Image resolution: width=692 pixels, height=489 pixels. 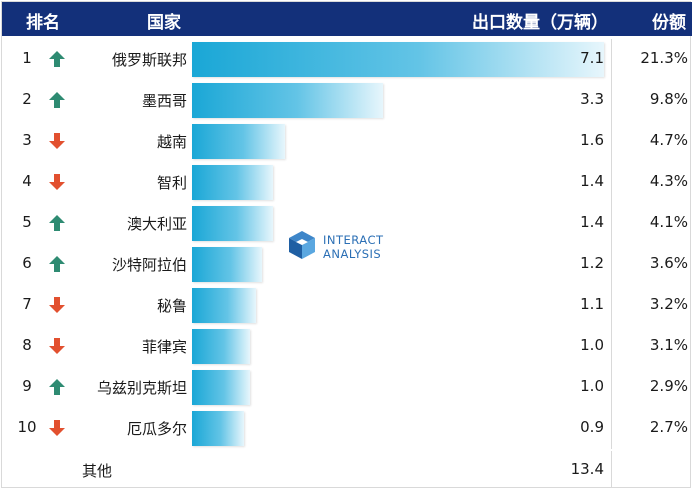 What do you see at coordinates (27, 222) in the screenshot?
I see `rank-label: 5` at bounding box center [27, 222].